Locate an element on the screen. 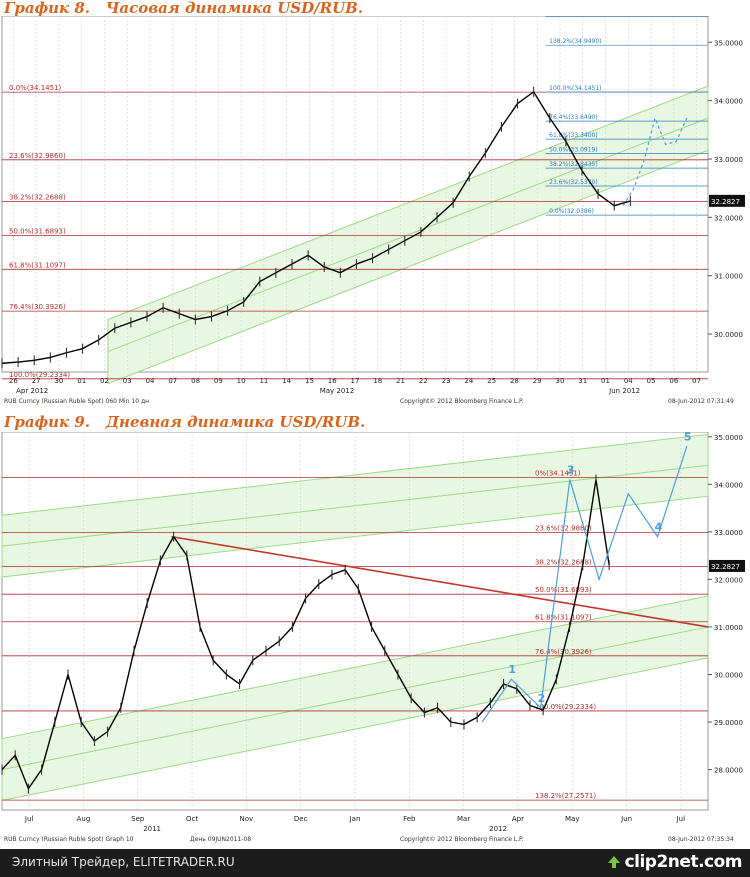 This screenshot has height=877, width=750. fib-level-label: 138.2%(27.2571) is located at coordinates (565, 796).